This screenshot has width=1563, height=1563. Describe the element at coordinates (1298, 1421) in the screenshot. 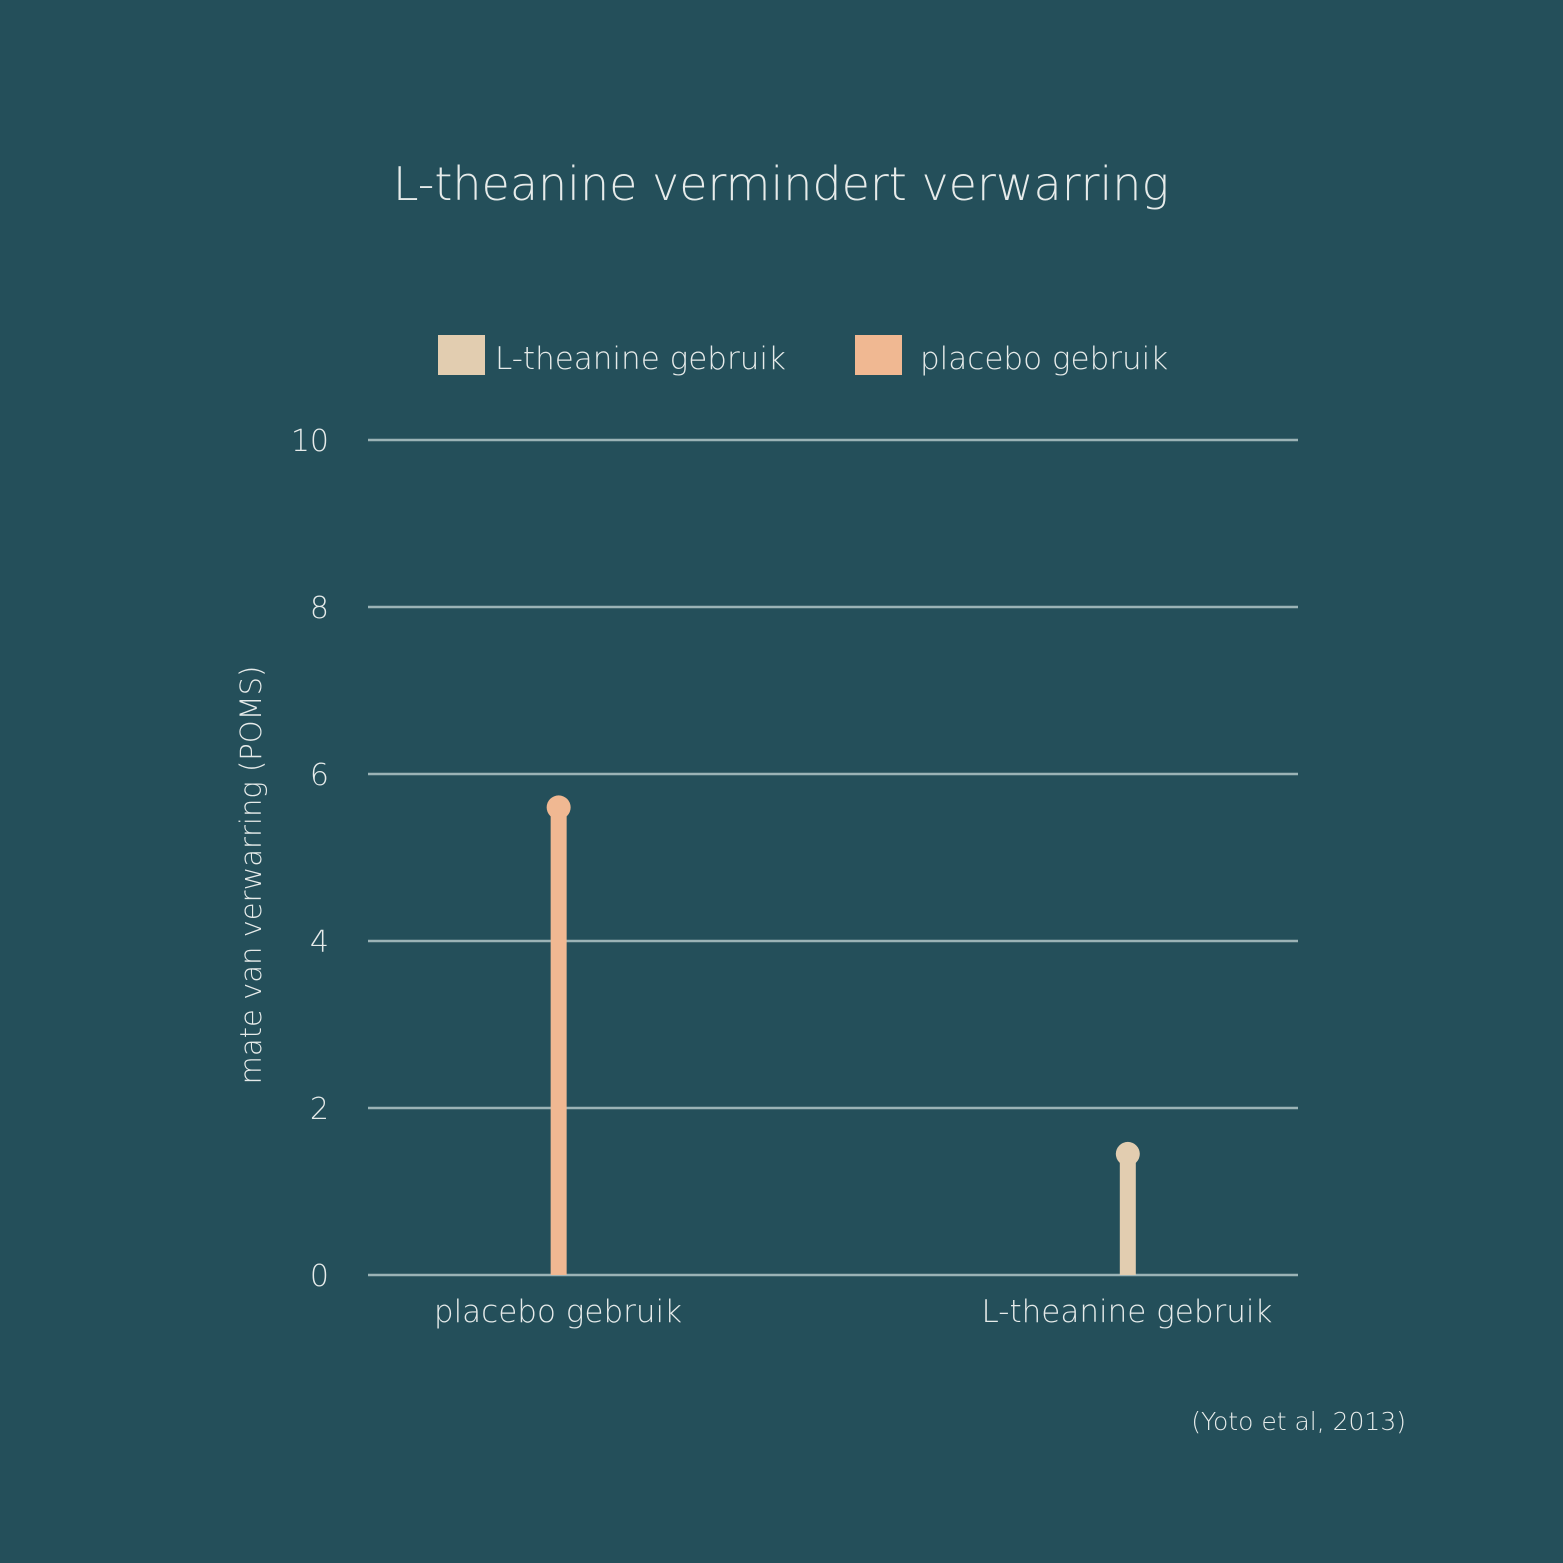

I see `source-citation: (Yoto et al, 2013)` at that location.